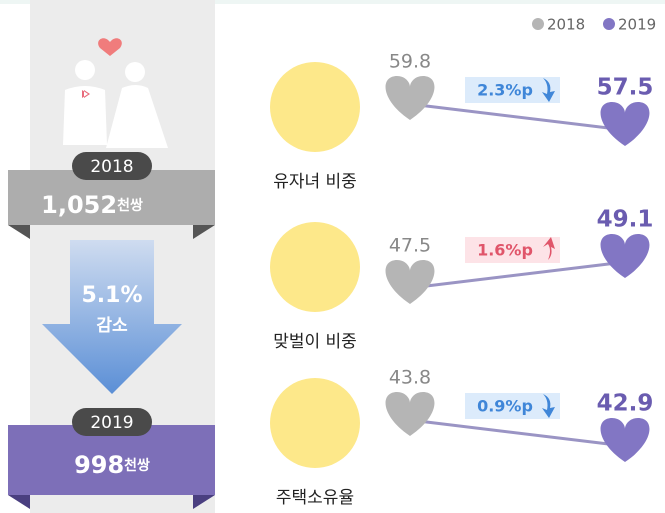 This screenshot has width=665, height=513. I want to click on change-value: 5.1%, so click(111, 295).